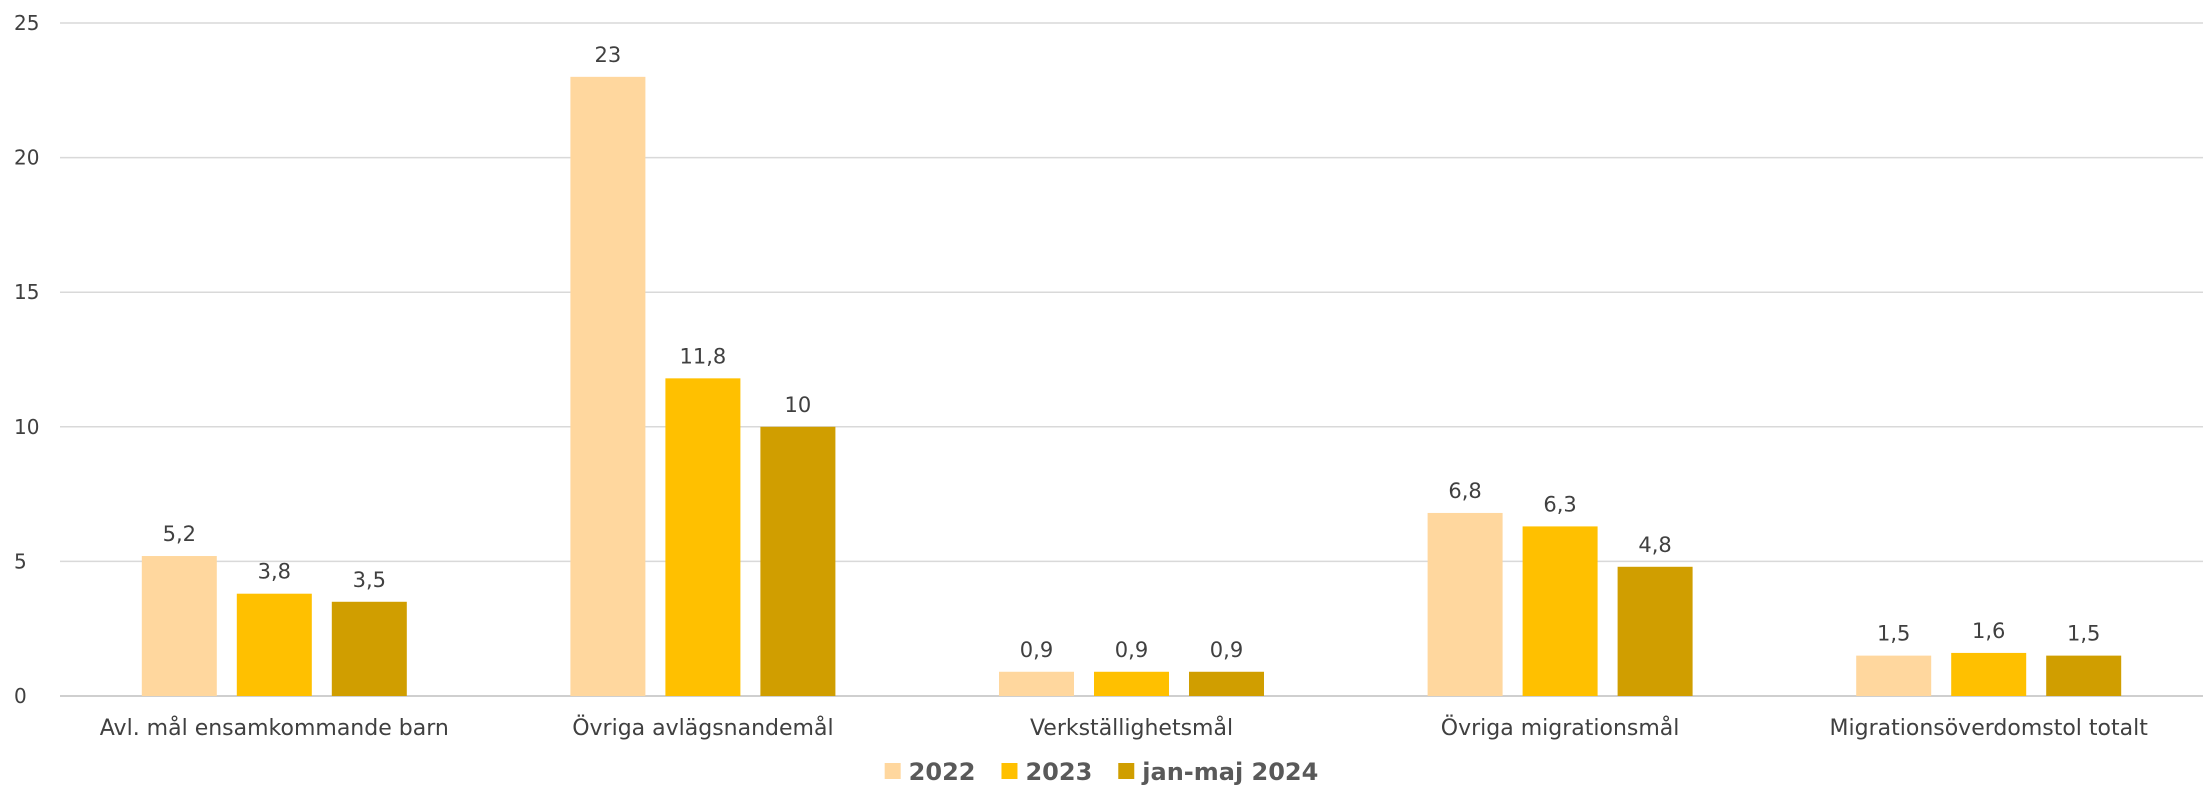  Describe the element at coordinates (1464, 491) in the screenshot. I see `data-label: 6,8` at that location.